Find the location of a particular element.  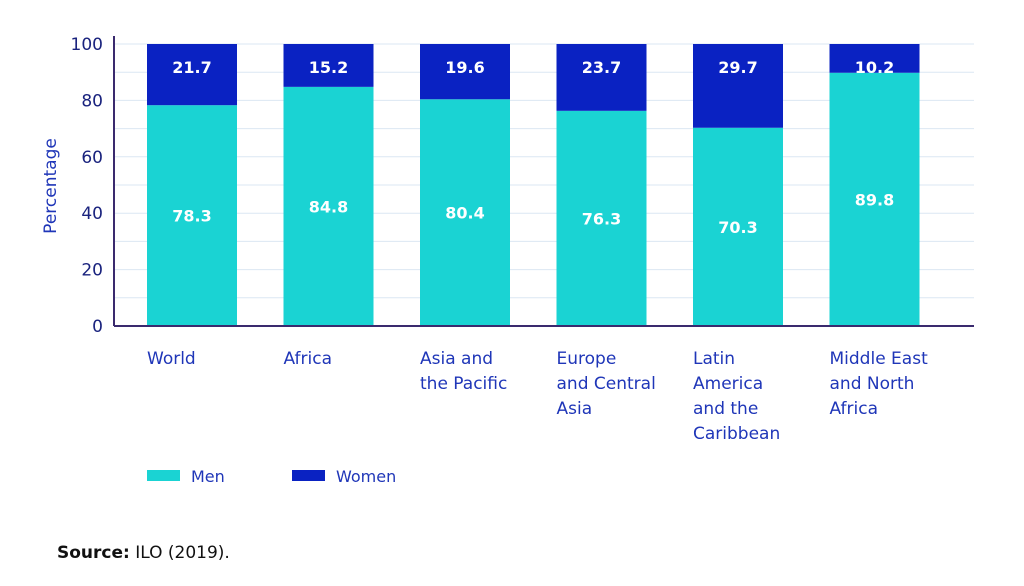

y-tick-label: 100 is located at coordinates (87, 45).